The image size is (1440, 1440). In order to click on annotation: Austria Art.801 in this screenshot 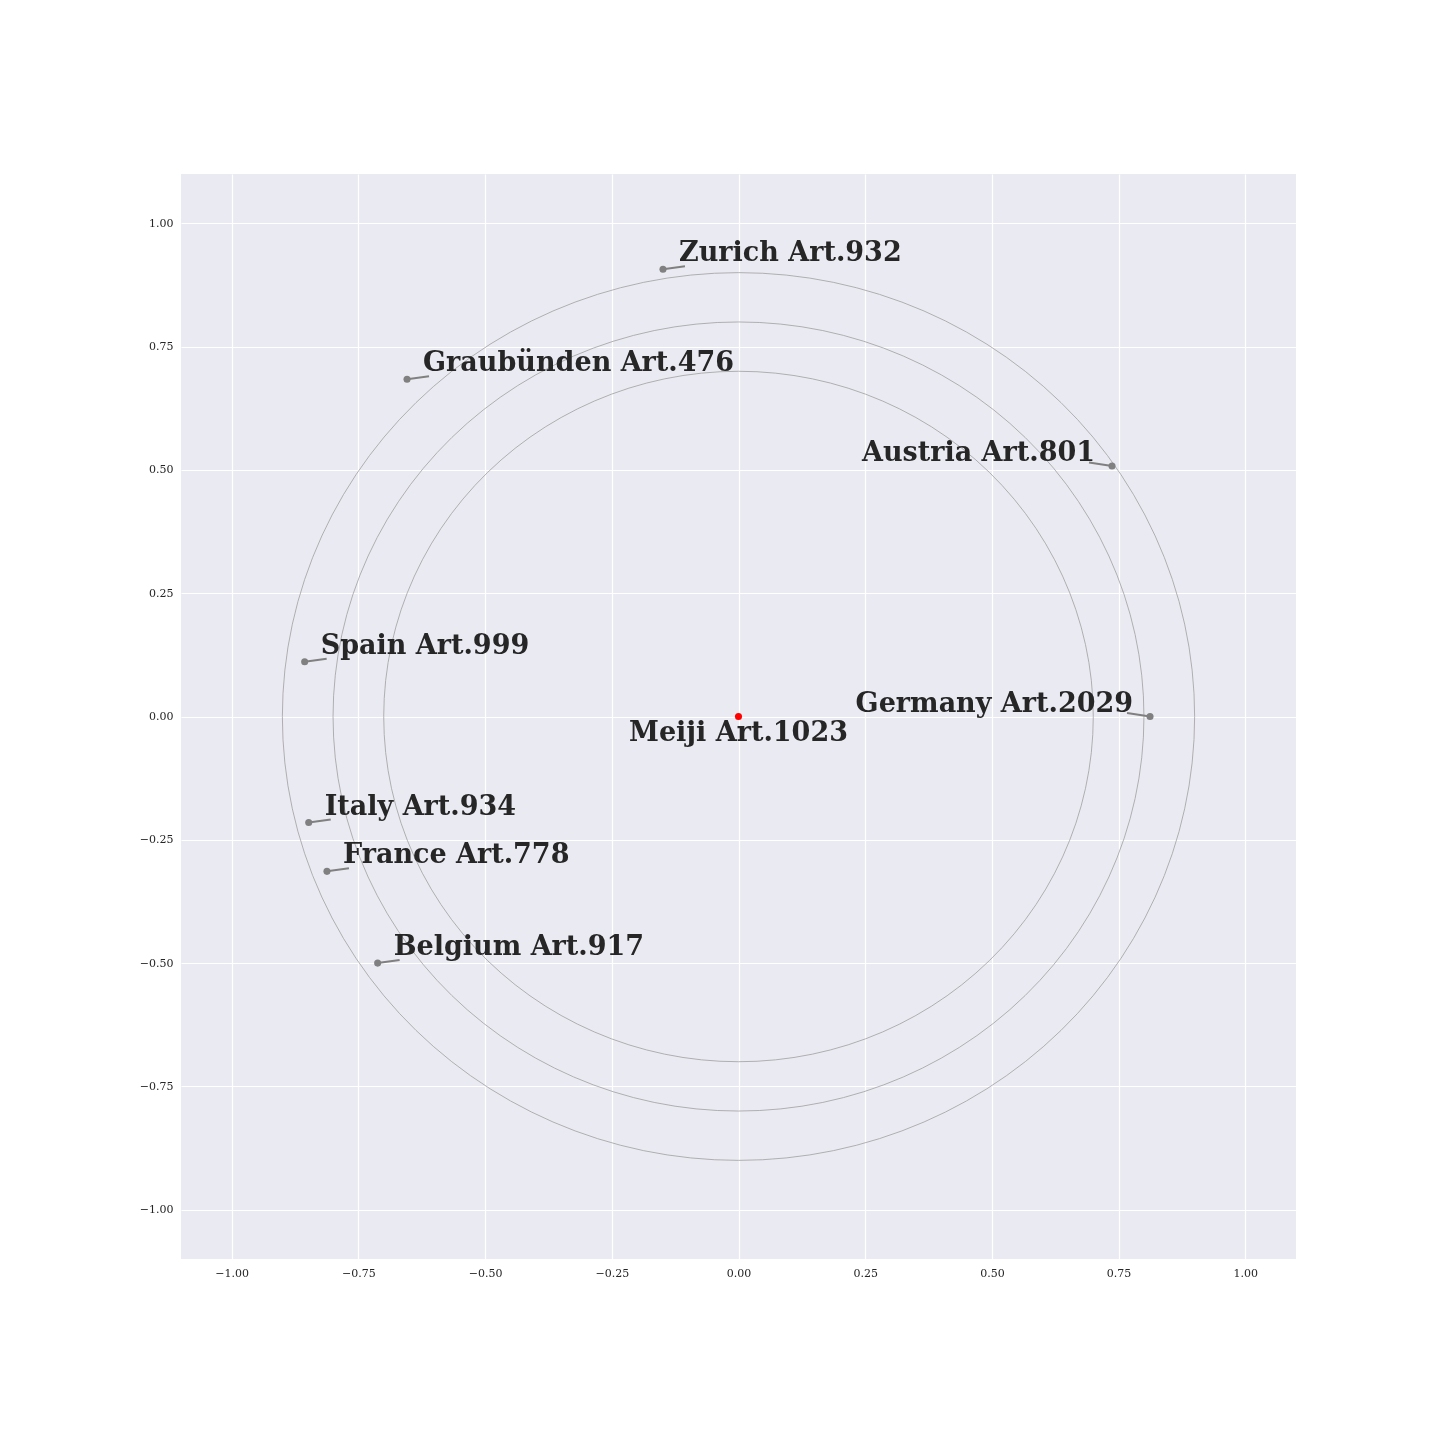, I will do `click(978, 451)`.